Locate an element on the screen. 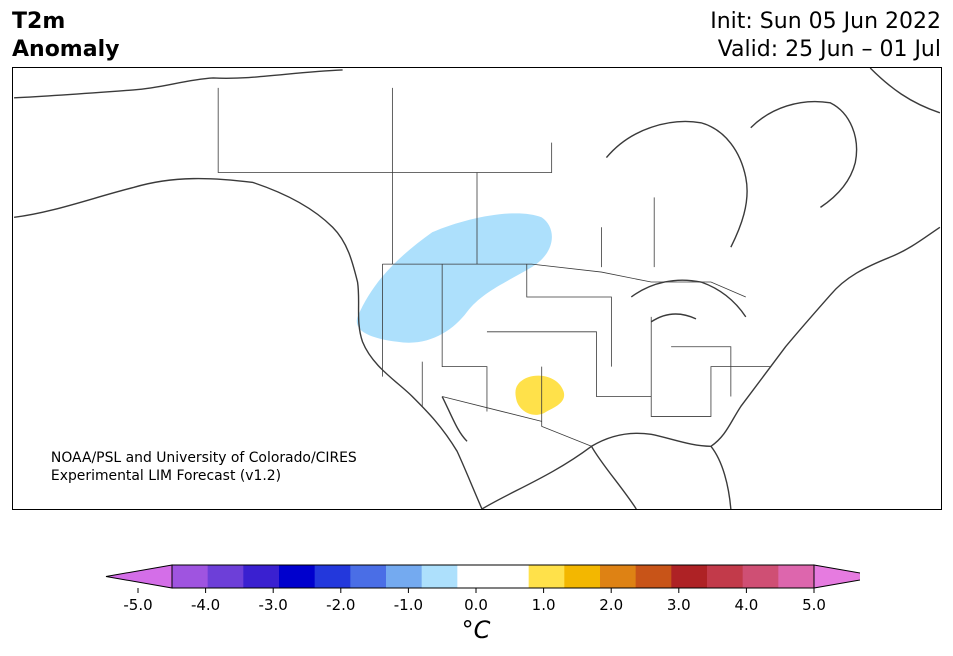 This screenshot has height=656, width=953. colorbar-tick-label: -2.0 is located at coordinates (340, 605).